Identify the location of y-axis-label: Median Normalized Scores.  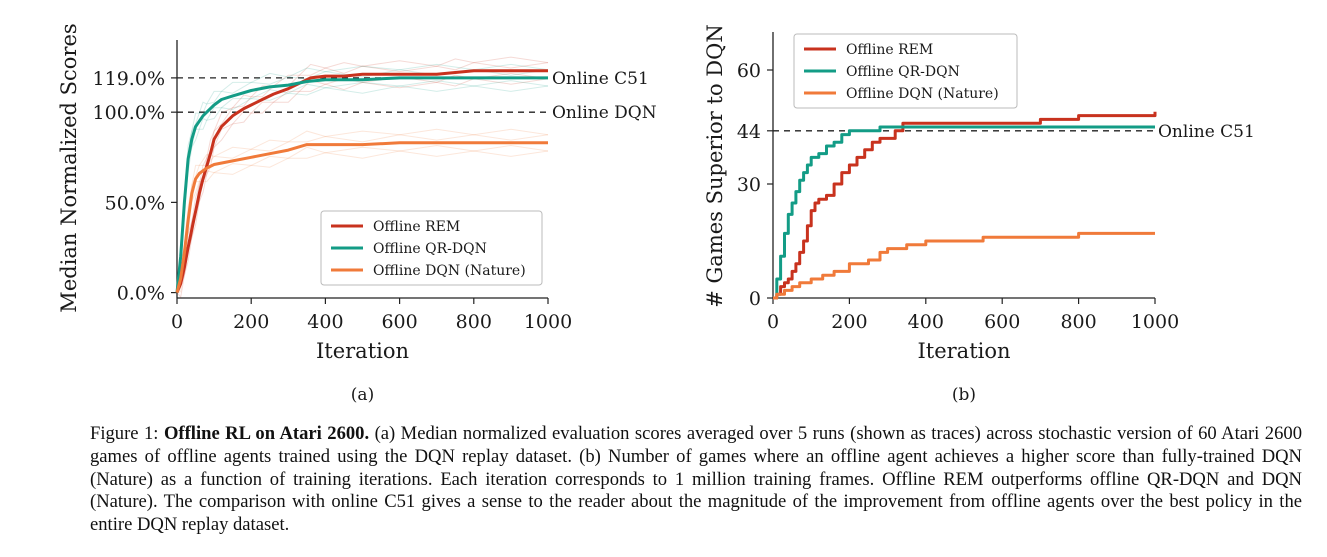
(69, 167).